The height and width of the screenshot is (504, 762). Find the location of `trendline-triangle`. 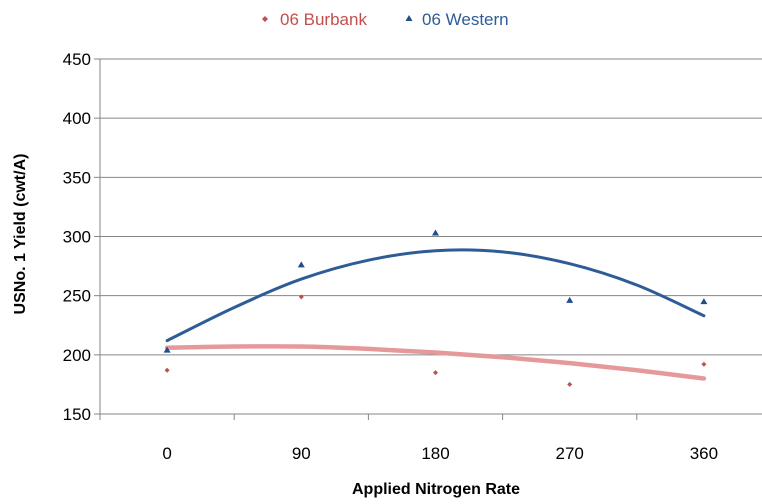

trendline-triangle is located at coordinates (435, 295).